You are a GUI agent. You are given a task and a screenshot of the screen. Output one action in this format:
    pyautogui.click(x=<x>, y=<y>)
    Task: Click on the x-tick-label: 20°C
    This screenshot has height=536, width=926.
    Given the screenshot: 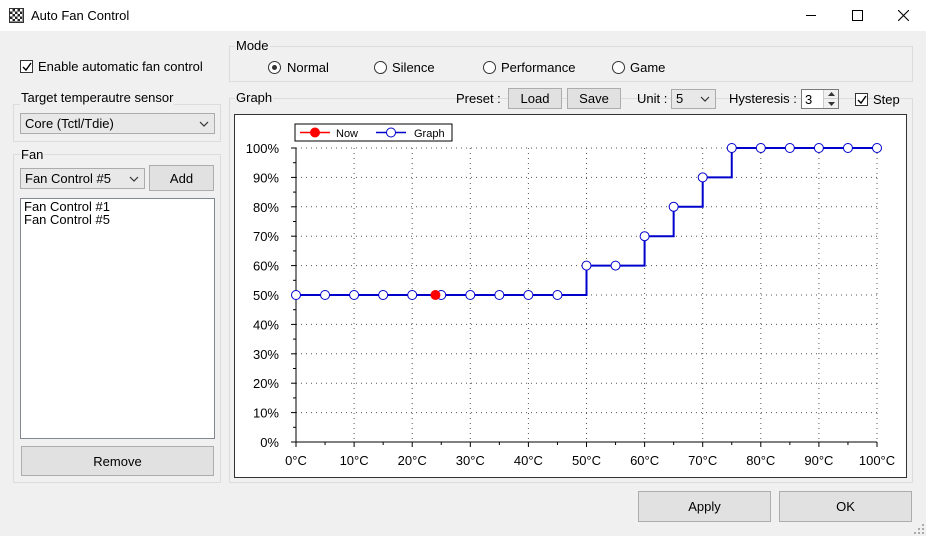 What is the action you would take?
    pyautogui.click(x=412, y=460)
    